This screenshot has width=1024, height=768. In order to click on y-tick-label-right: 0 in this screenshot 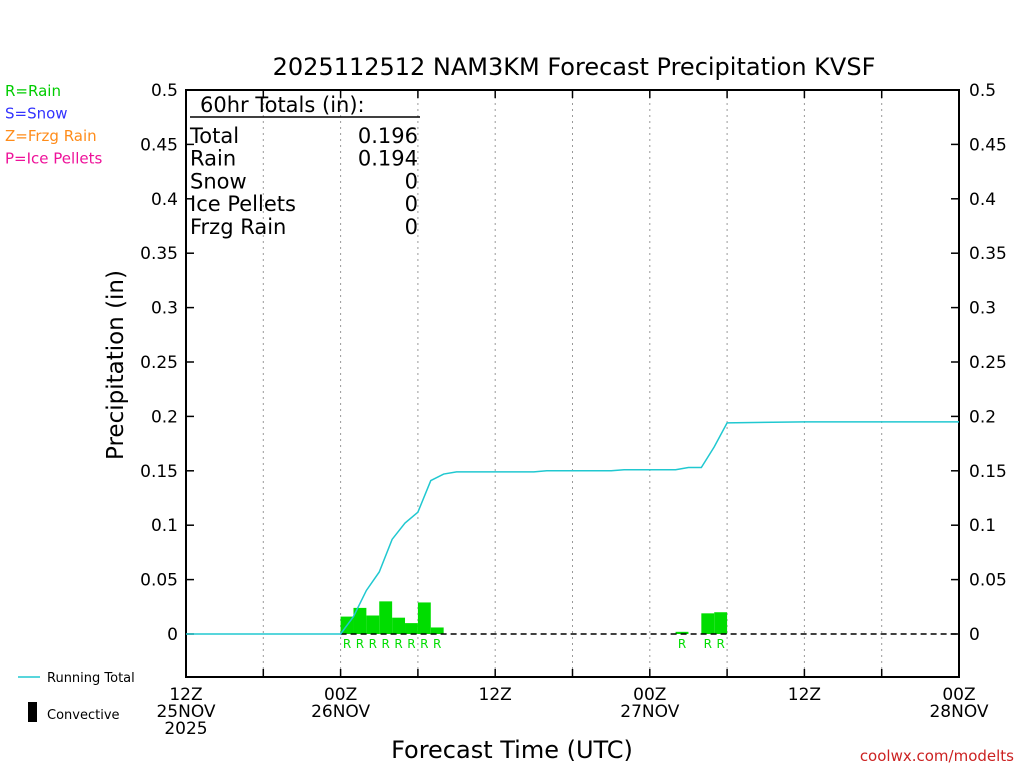, I will do `click(974, 635)`.